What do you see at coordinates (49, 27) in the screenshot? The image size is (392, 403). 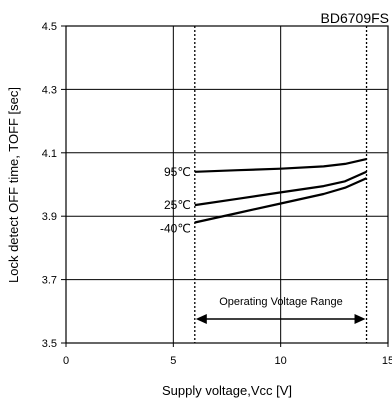 I see `y-tick-label: 4.5` at bounding box center [49, 27].